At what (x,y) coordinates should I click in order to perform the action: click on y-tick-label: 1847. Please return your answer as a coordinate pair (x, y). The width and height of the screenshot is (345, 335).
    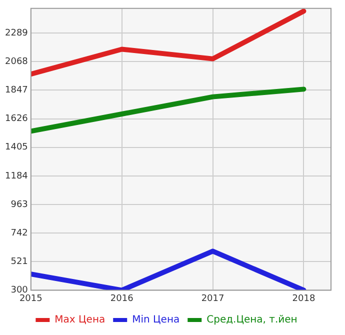
    Looking at the image, I should click on (16, 91).